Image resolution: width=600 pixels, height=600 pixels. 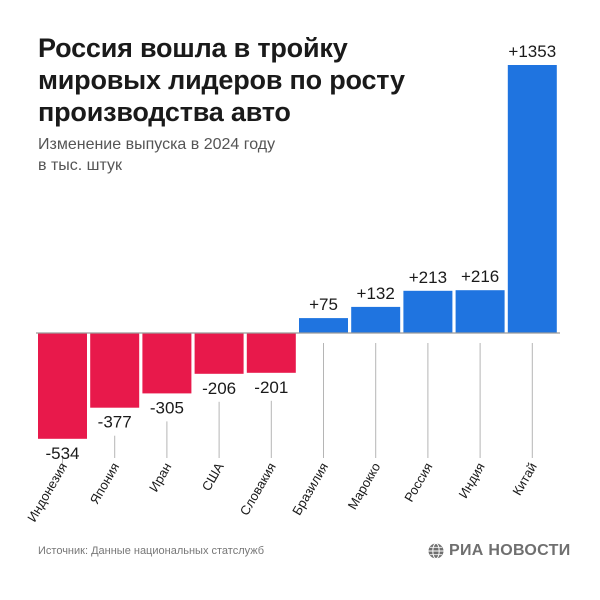 What do you see at coordinates (160, 477) in the screenshot?
I see `category-label: Иран` at bounding box center [160, 477].